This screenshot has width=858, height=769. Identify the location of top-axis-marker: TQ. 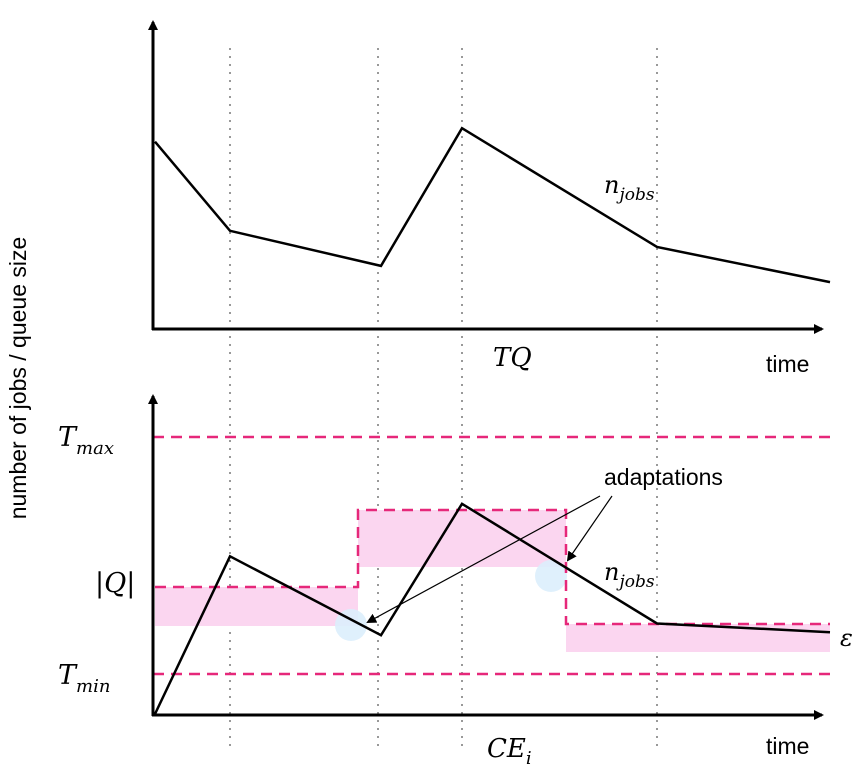
(512, 358).